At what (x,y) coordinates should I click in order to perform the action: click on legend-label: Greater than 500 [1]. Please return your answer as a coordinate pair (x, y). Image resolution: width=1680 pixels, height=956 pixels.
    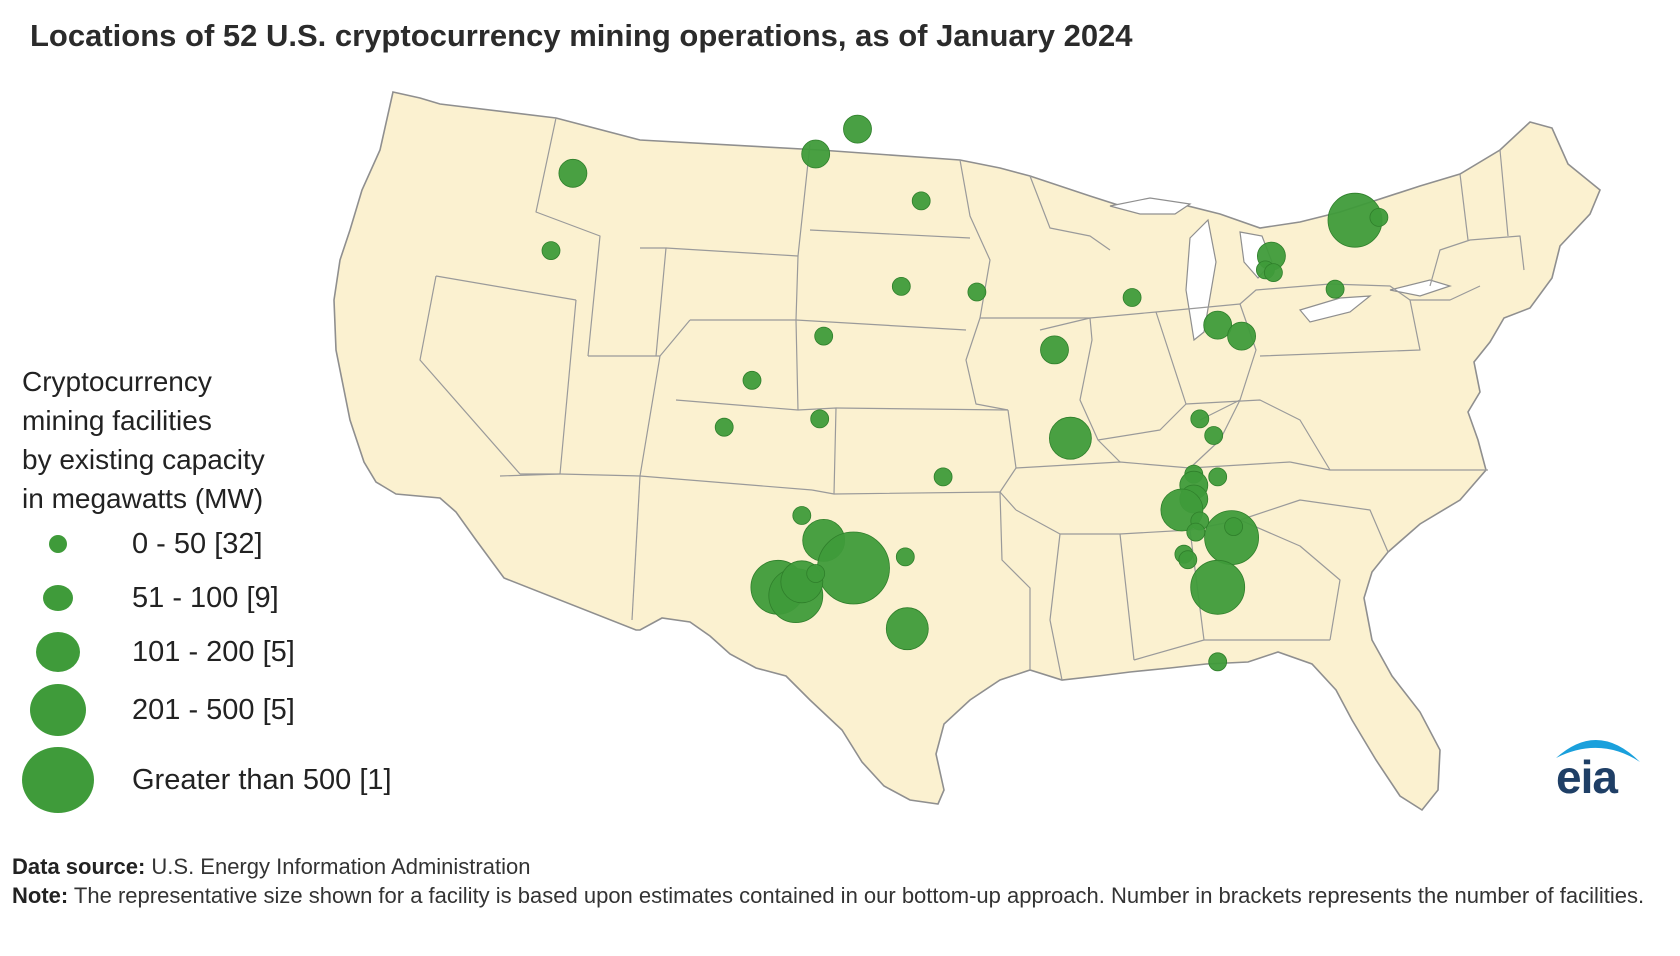
    Looking at the image, I should click on (262, 779).